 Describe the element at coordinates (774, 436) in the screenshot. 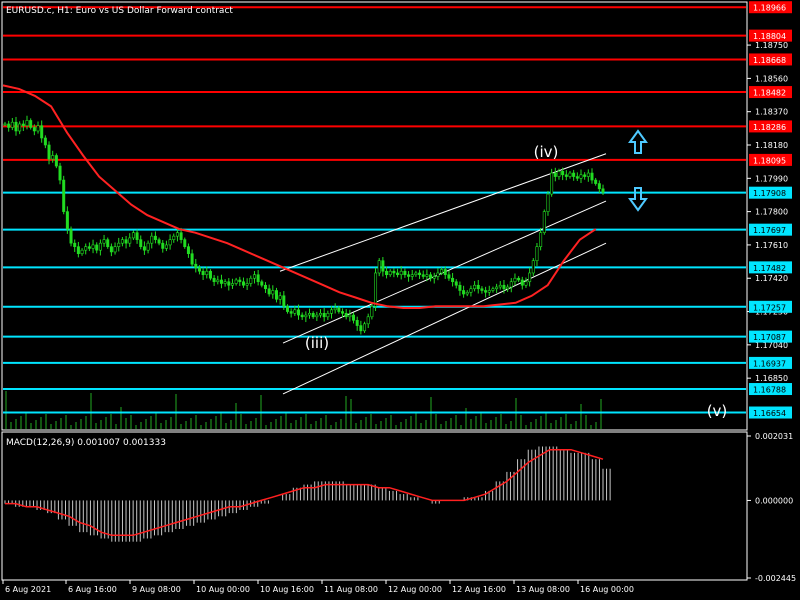

I see `macd-tick-label: 0.002031` at that location.